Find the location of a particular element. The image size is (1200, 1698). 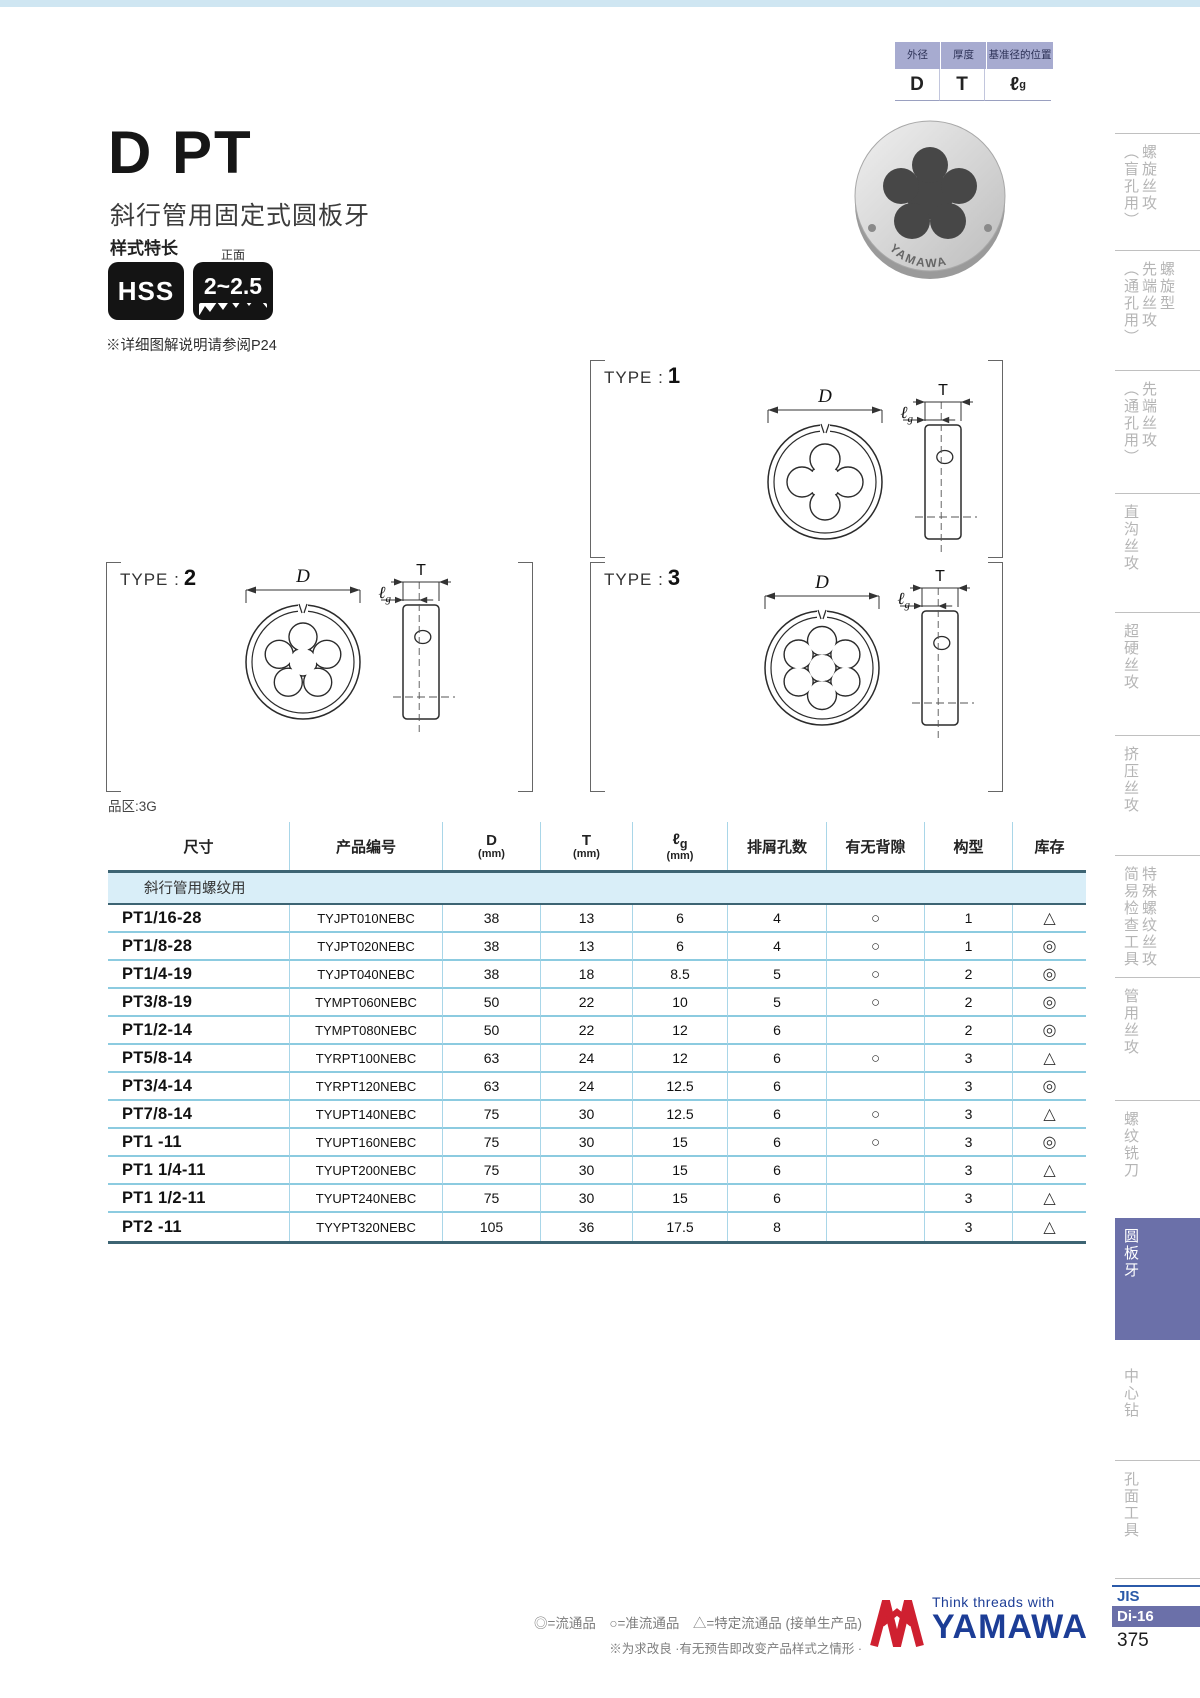

cell-d-mm: 75 is located at coordinates (492, 1115).